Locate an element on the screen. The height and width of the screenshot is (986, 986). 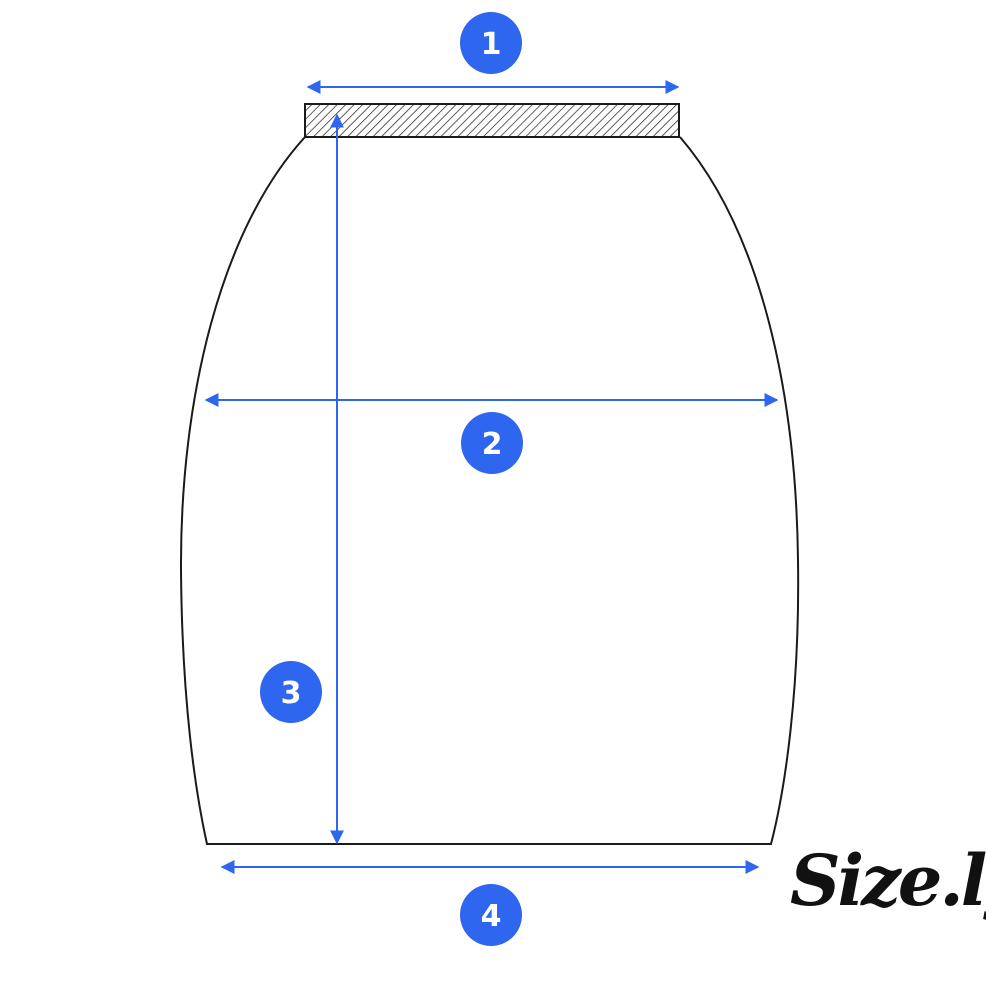
sizely-logo: Size.ly is located at coordinates (888, 880).